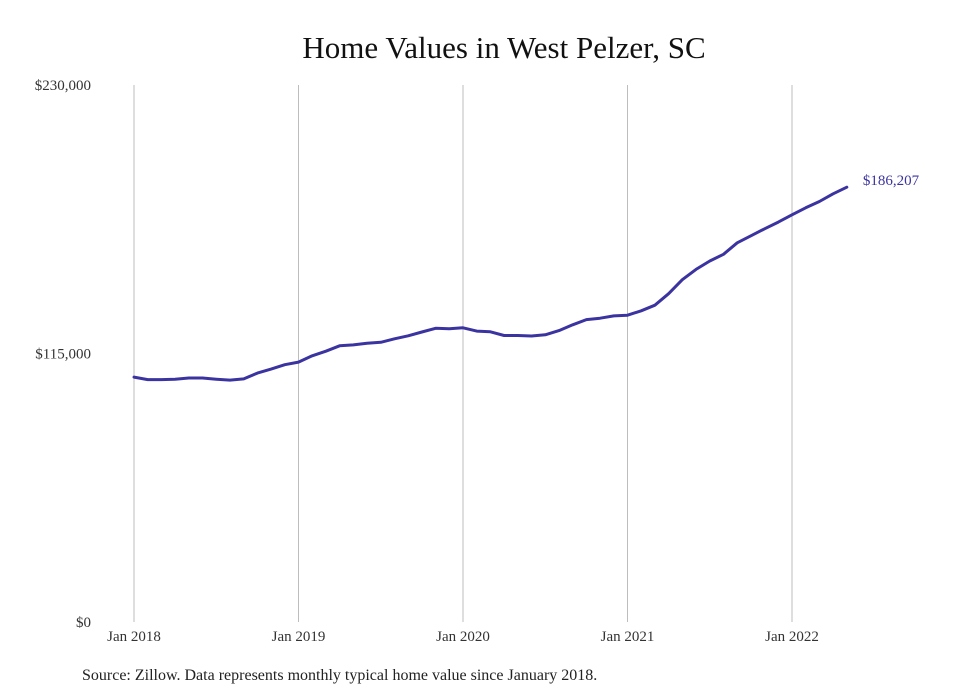  I want to click on chart-title: Home Values in West Pelzer, SC, so click(504, 47).